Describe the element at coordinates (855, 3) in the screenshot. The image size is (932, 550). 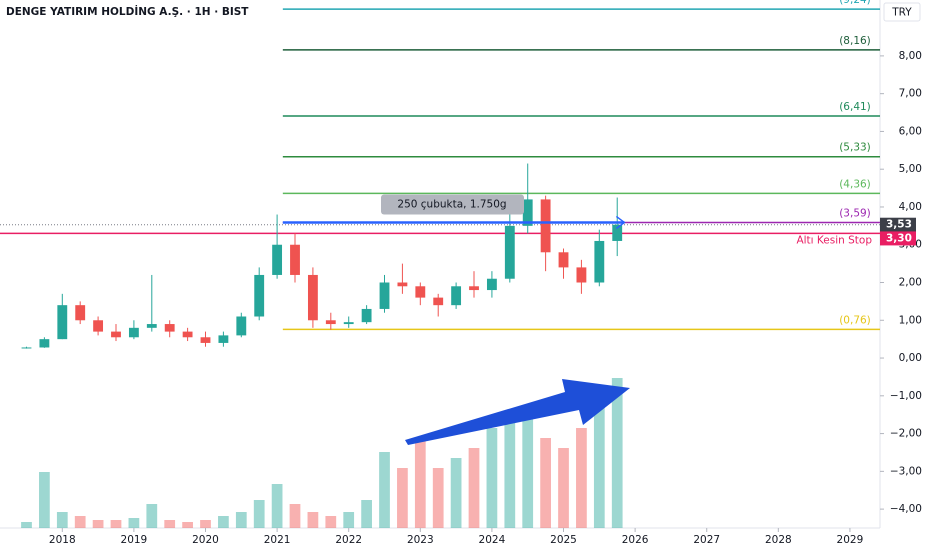
I see `fib-level-label: (9,24)` at that location.